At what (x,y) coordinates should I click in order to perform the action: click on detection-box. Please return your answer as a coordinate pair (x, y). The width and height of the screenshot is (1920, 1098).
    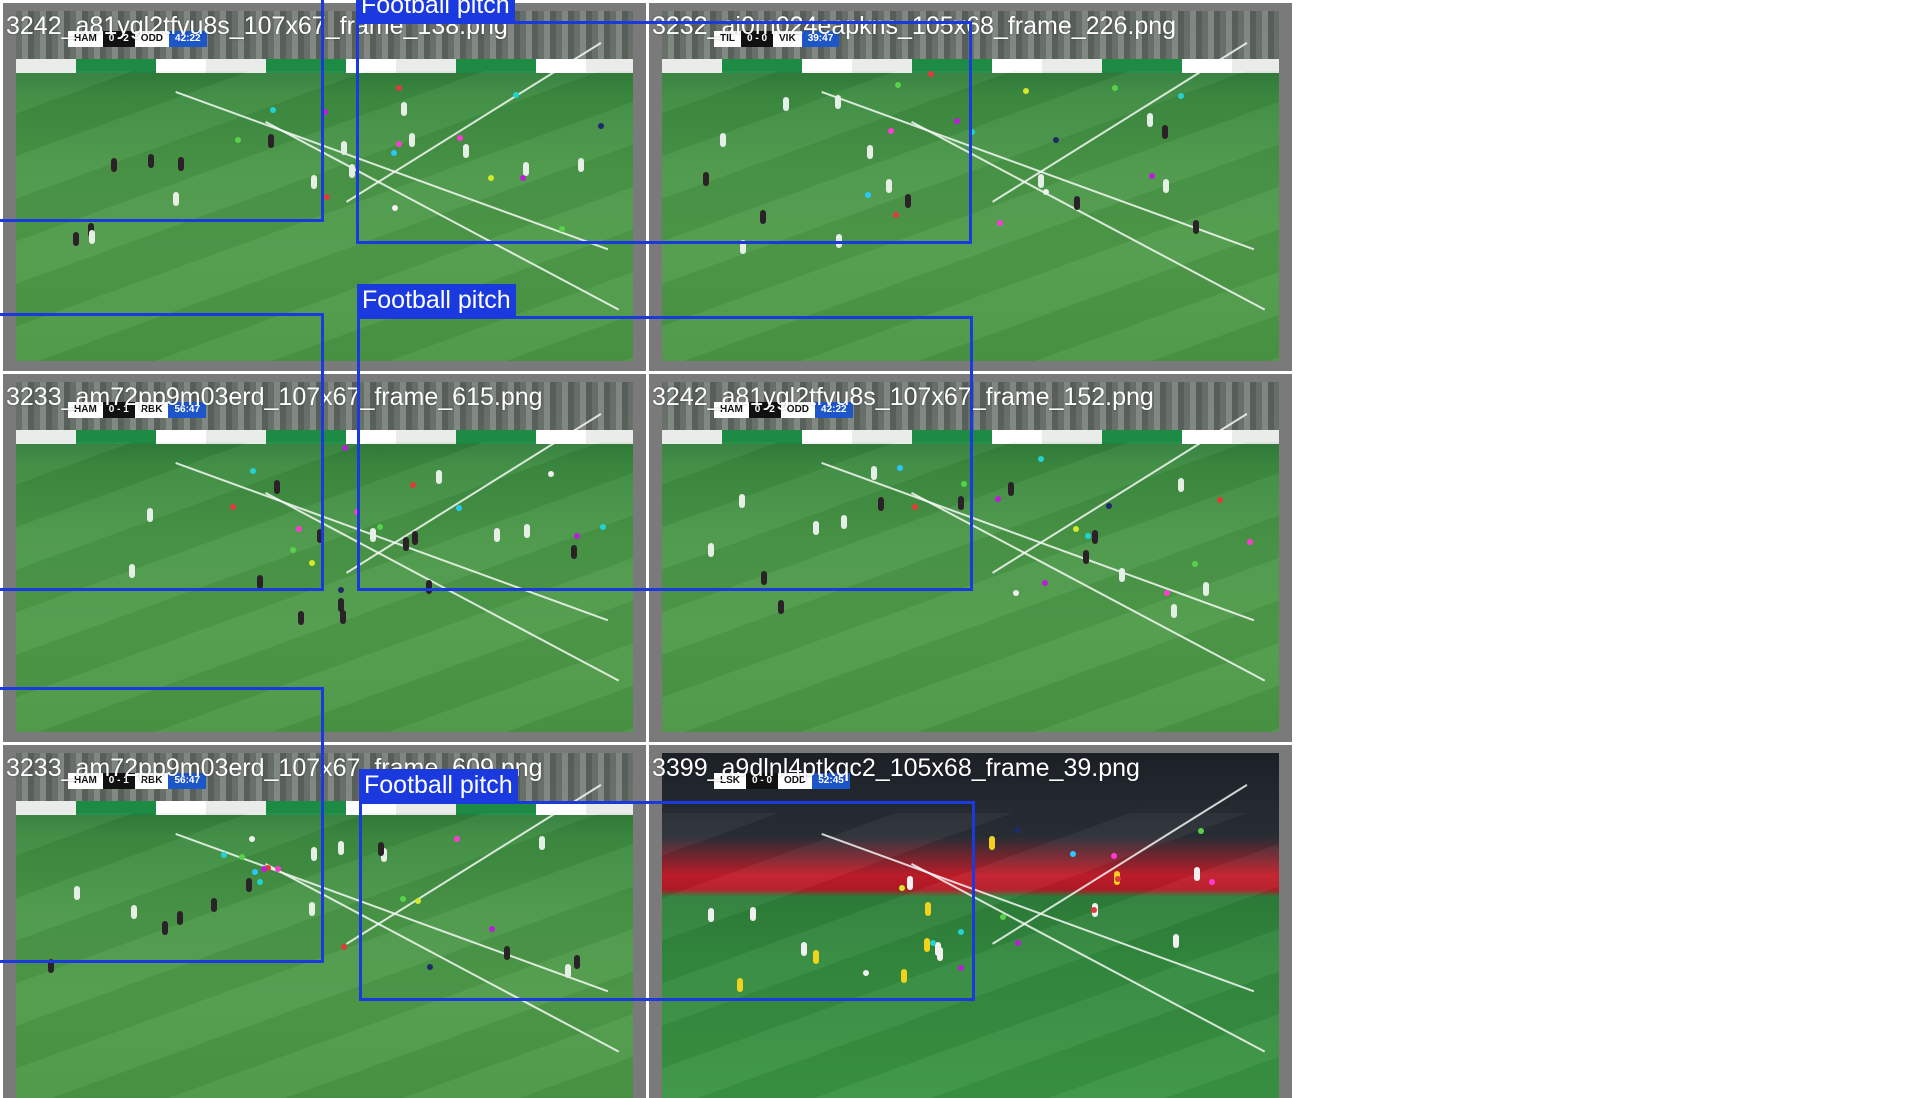
    Looking at the image, I should click on (162, 111).